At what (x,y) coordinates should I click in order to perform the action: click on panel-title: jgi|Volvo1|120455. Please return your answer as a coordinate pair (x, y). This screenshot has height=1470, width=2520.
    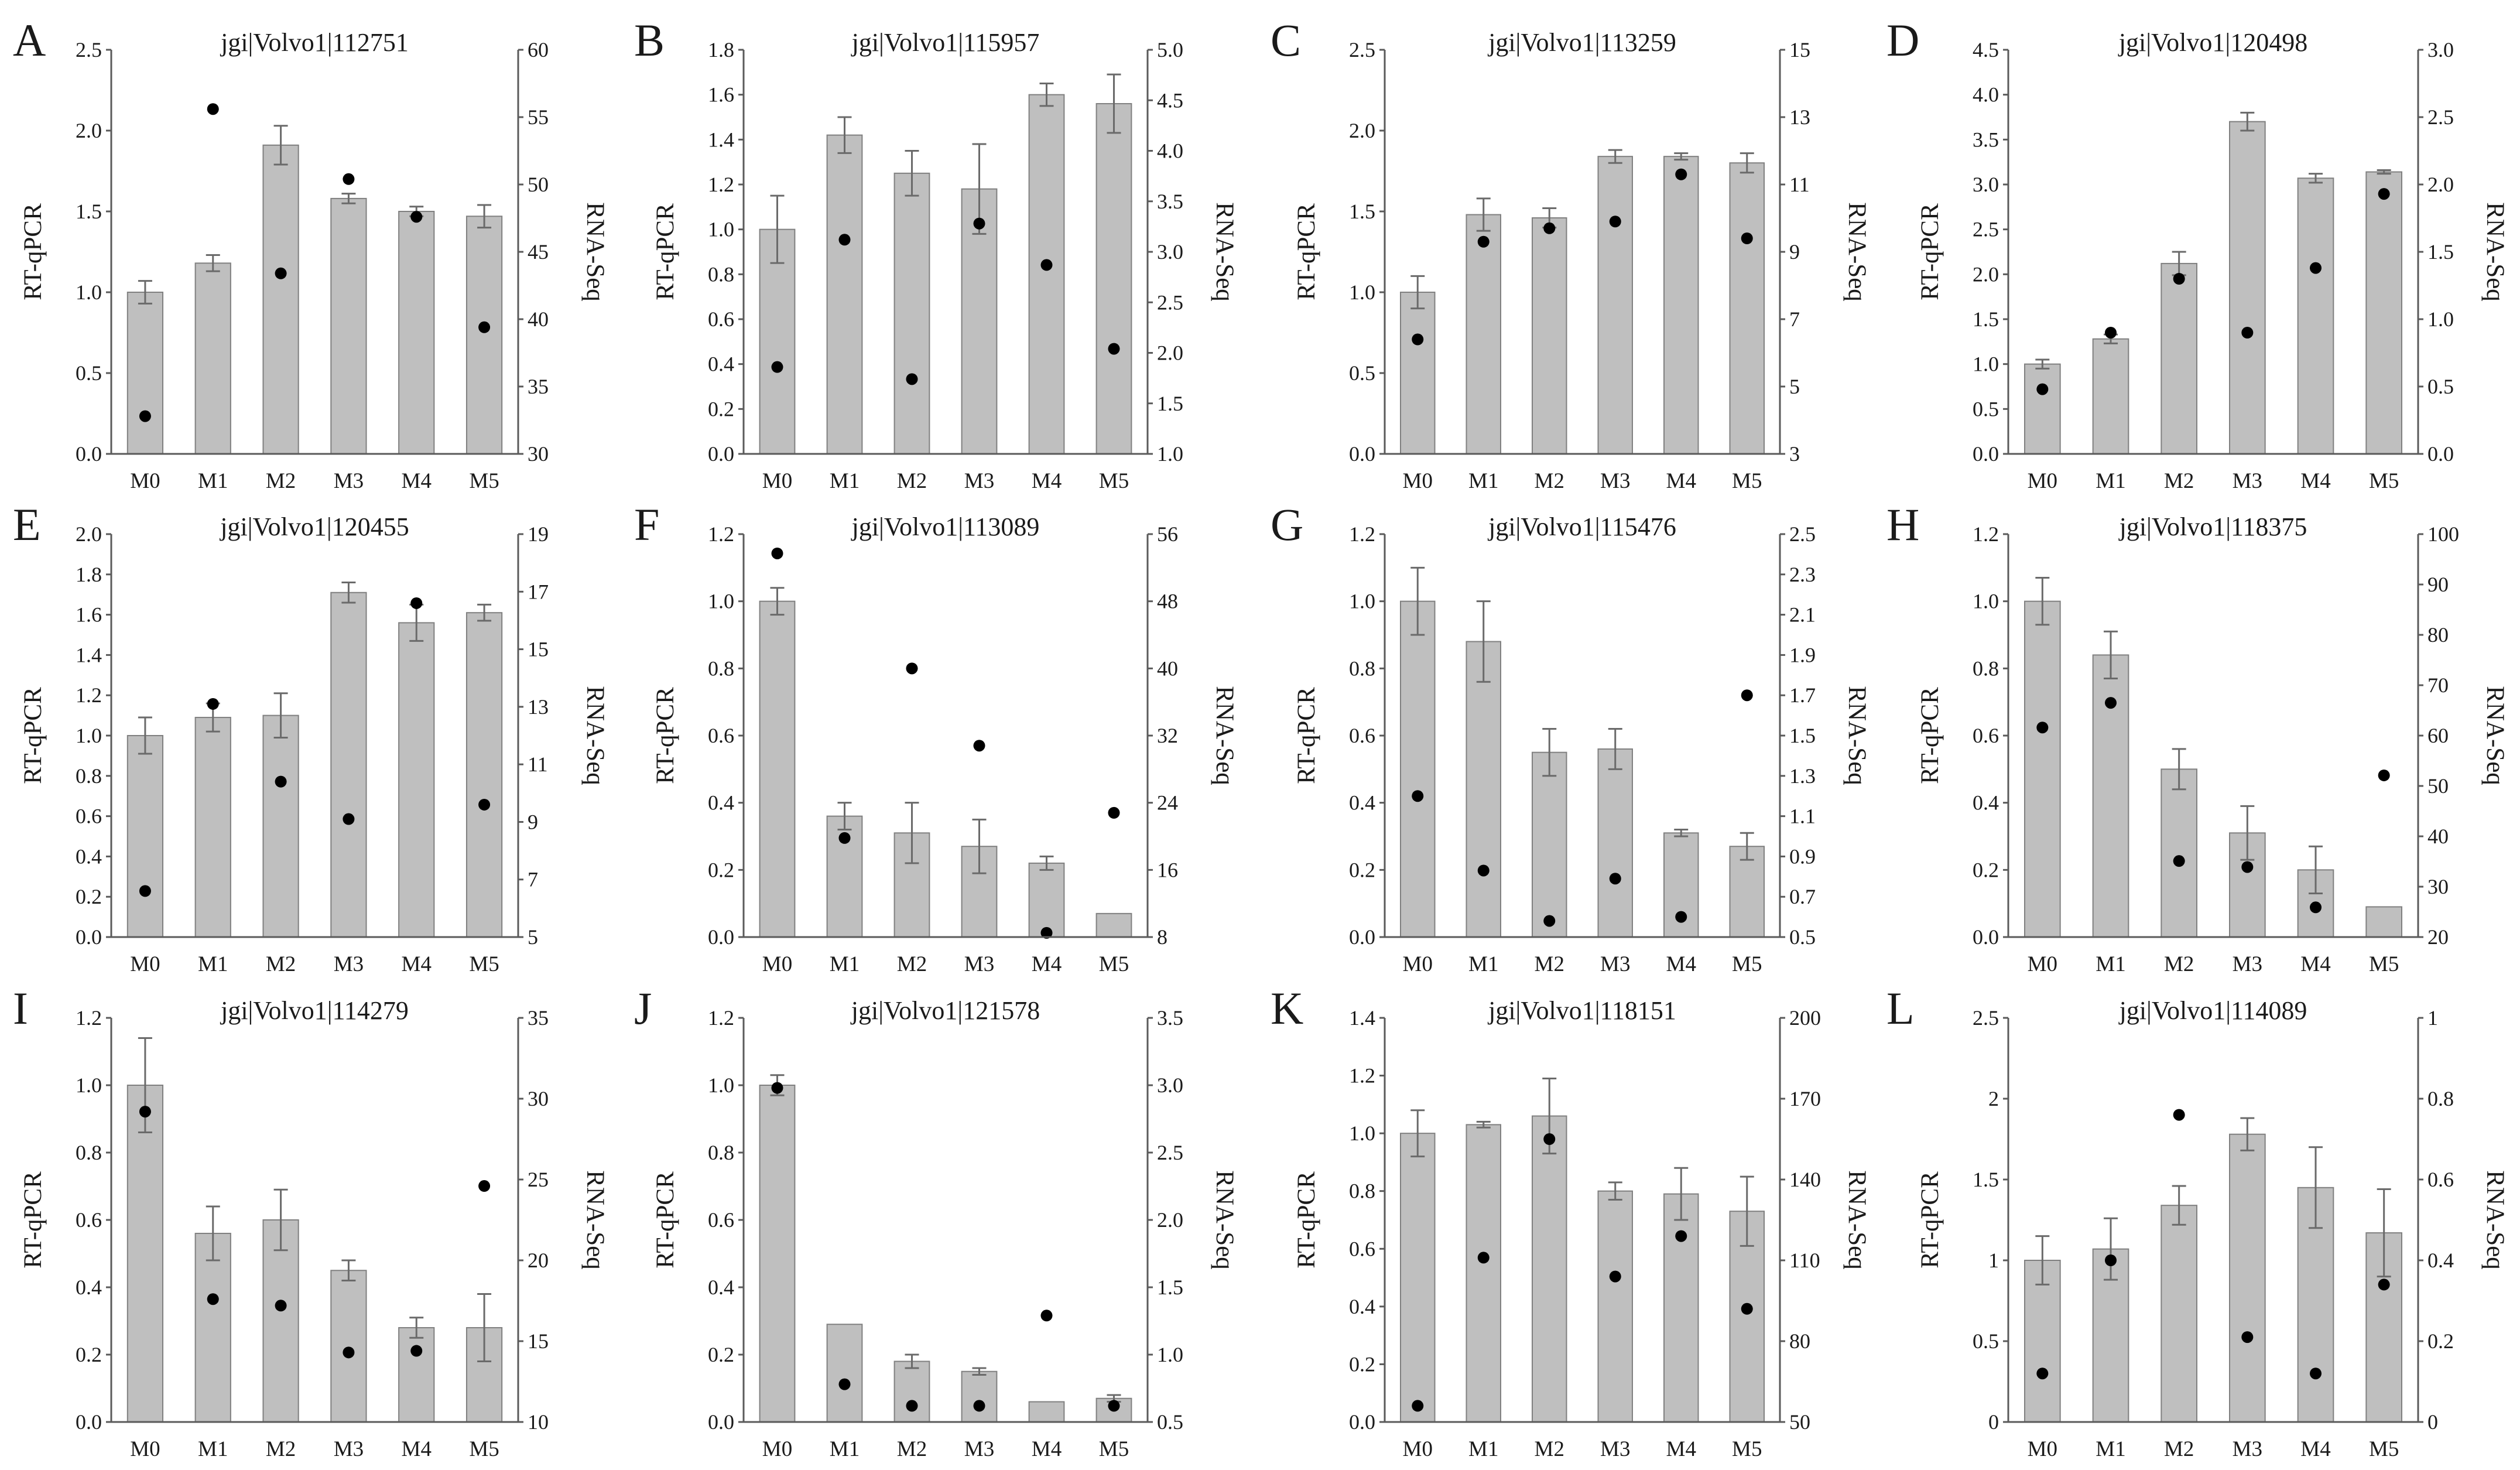
    Looking at the image, I should click on (314, 526).